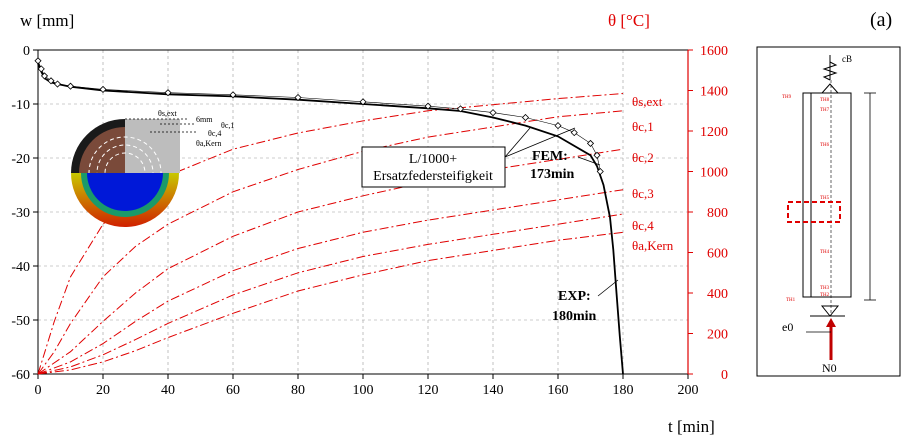 The width and height of the screenshot is (907, 442). Describe the element at coordinates (814, 212) in the screenshot. I see `highlight-box` at that location.